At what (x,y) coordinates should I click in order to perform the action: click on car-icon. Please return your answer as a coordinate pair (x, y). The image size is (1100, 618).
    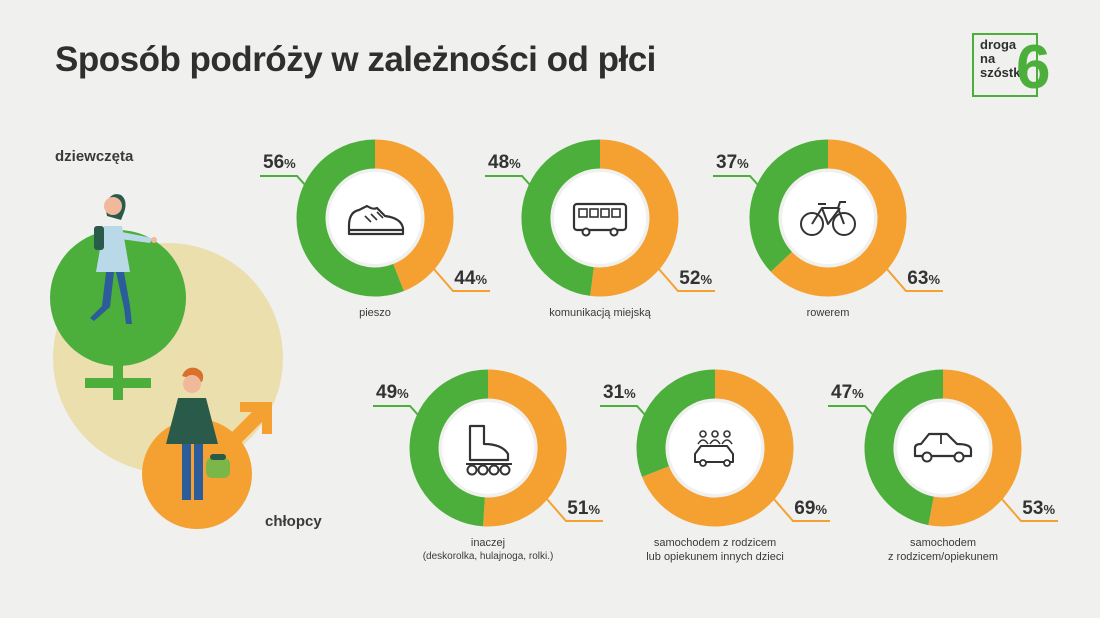
    Looking at the image, I should click on (943, 447).